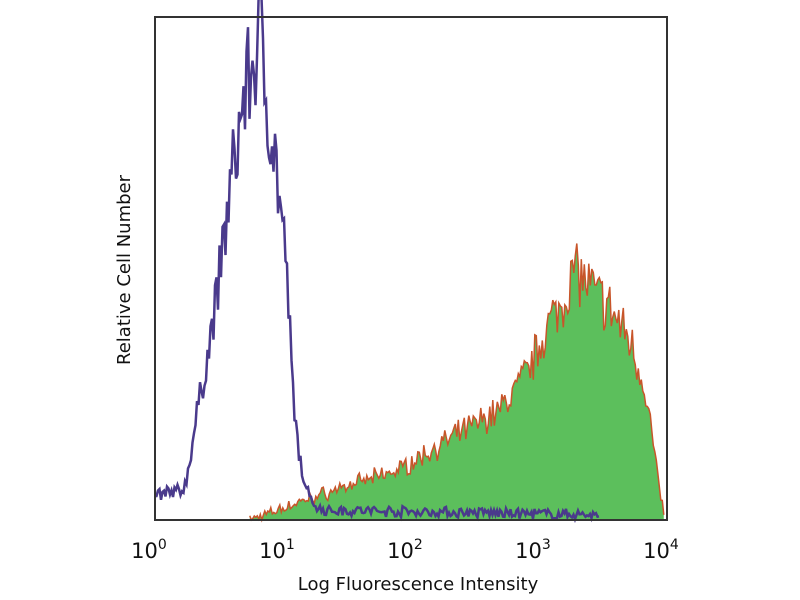  Describe the element at coordinates (149, 550) in the screenshot. I see `x-tick-label: 100` at that location.